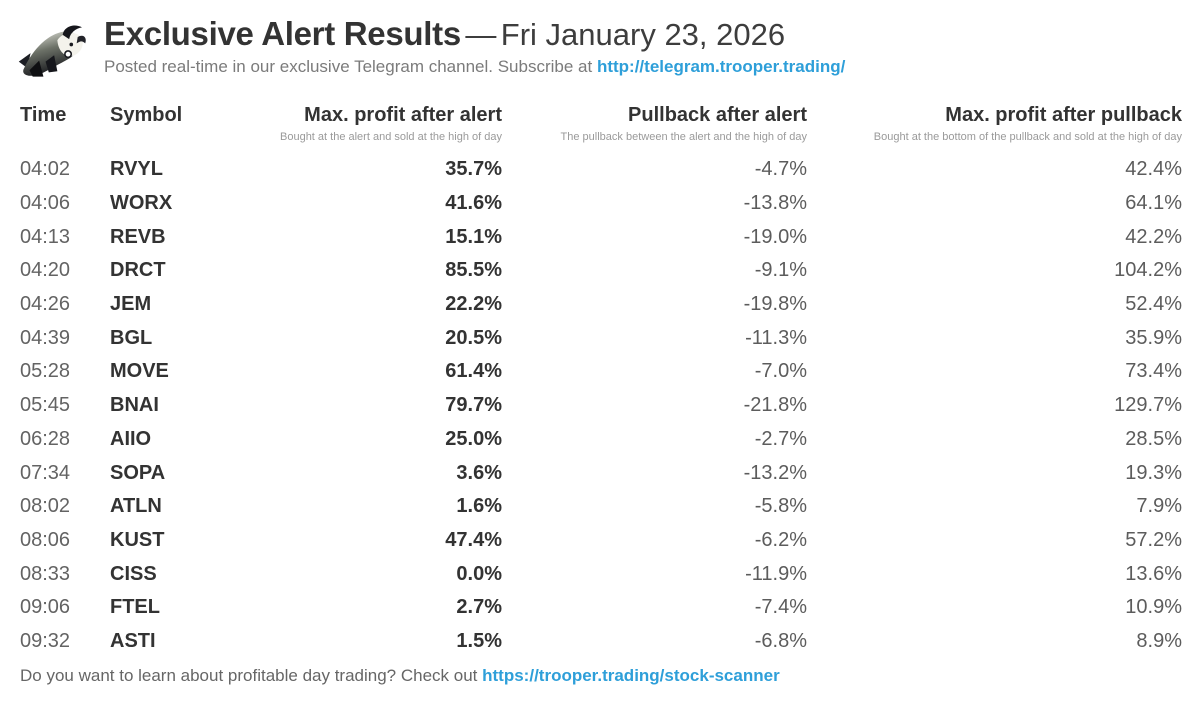 The width and height of the screenshot is (1200, 703). Describe the element at coordinates (479, 506) in the screenshot. I see `cell-max-profit-after-alert: 1.6%` at that location.